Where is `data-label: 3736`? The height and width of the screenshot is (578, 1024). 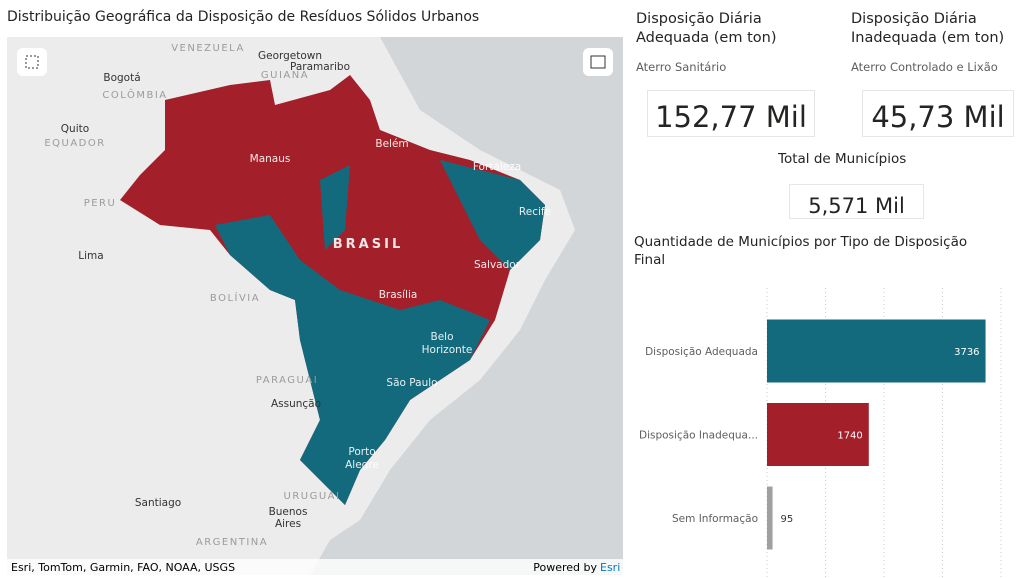 data-label: 3736 is located at coordinates (966, 352).